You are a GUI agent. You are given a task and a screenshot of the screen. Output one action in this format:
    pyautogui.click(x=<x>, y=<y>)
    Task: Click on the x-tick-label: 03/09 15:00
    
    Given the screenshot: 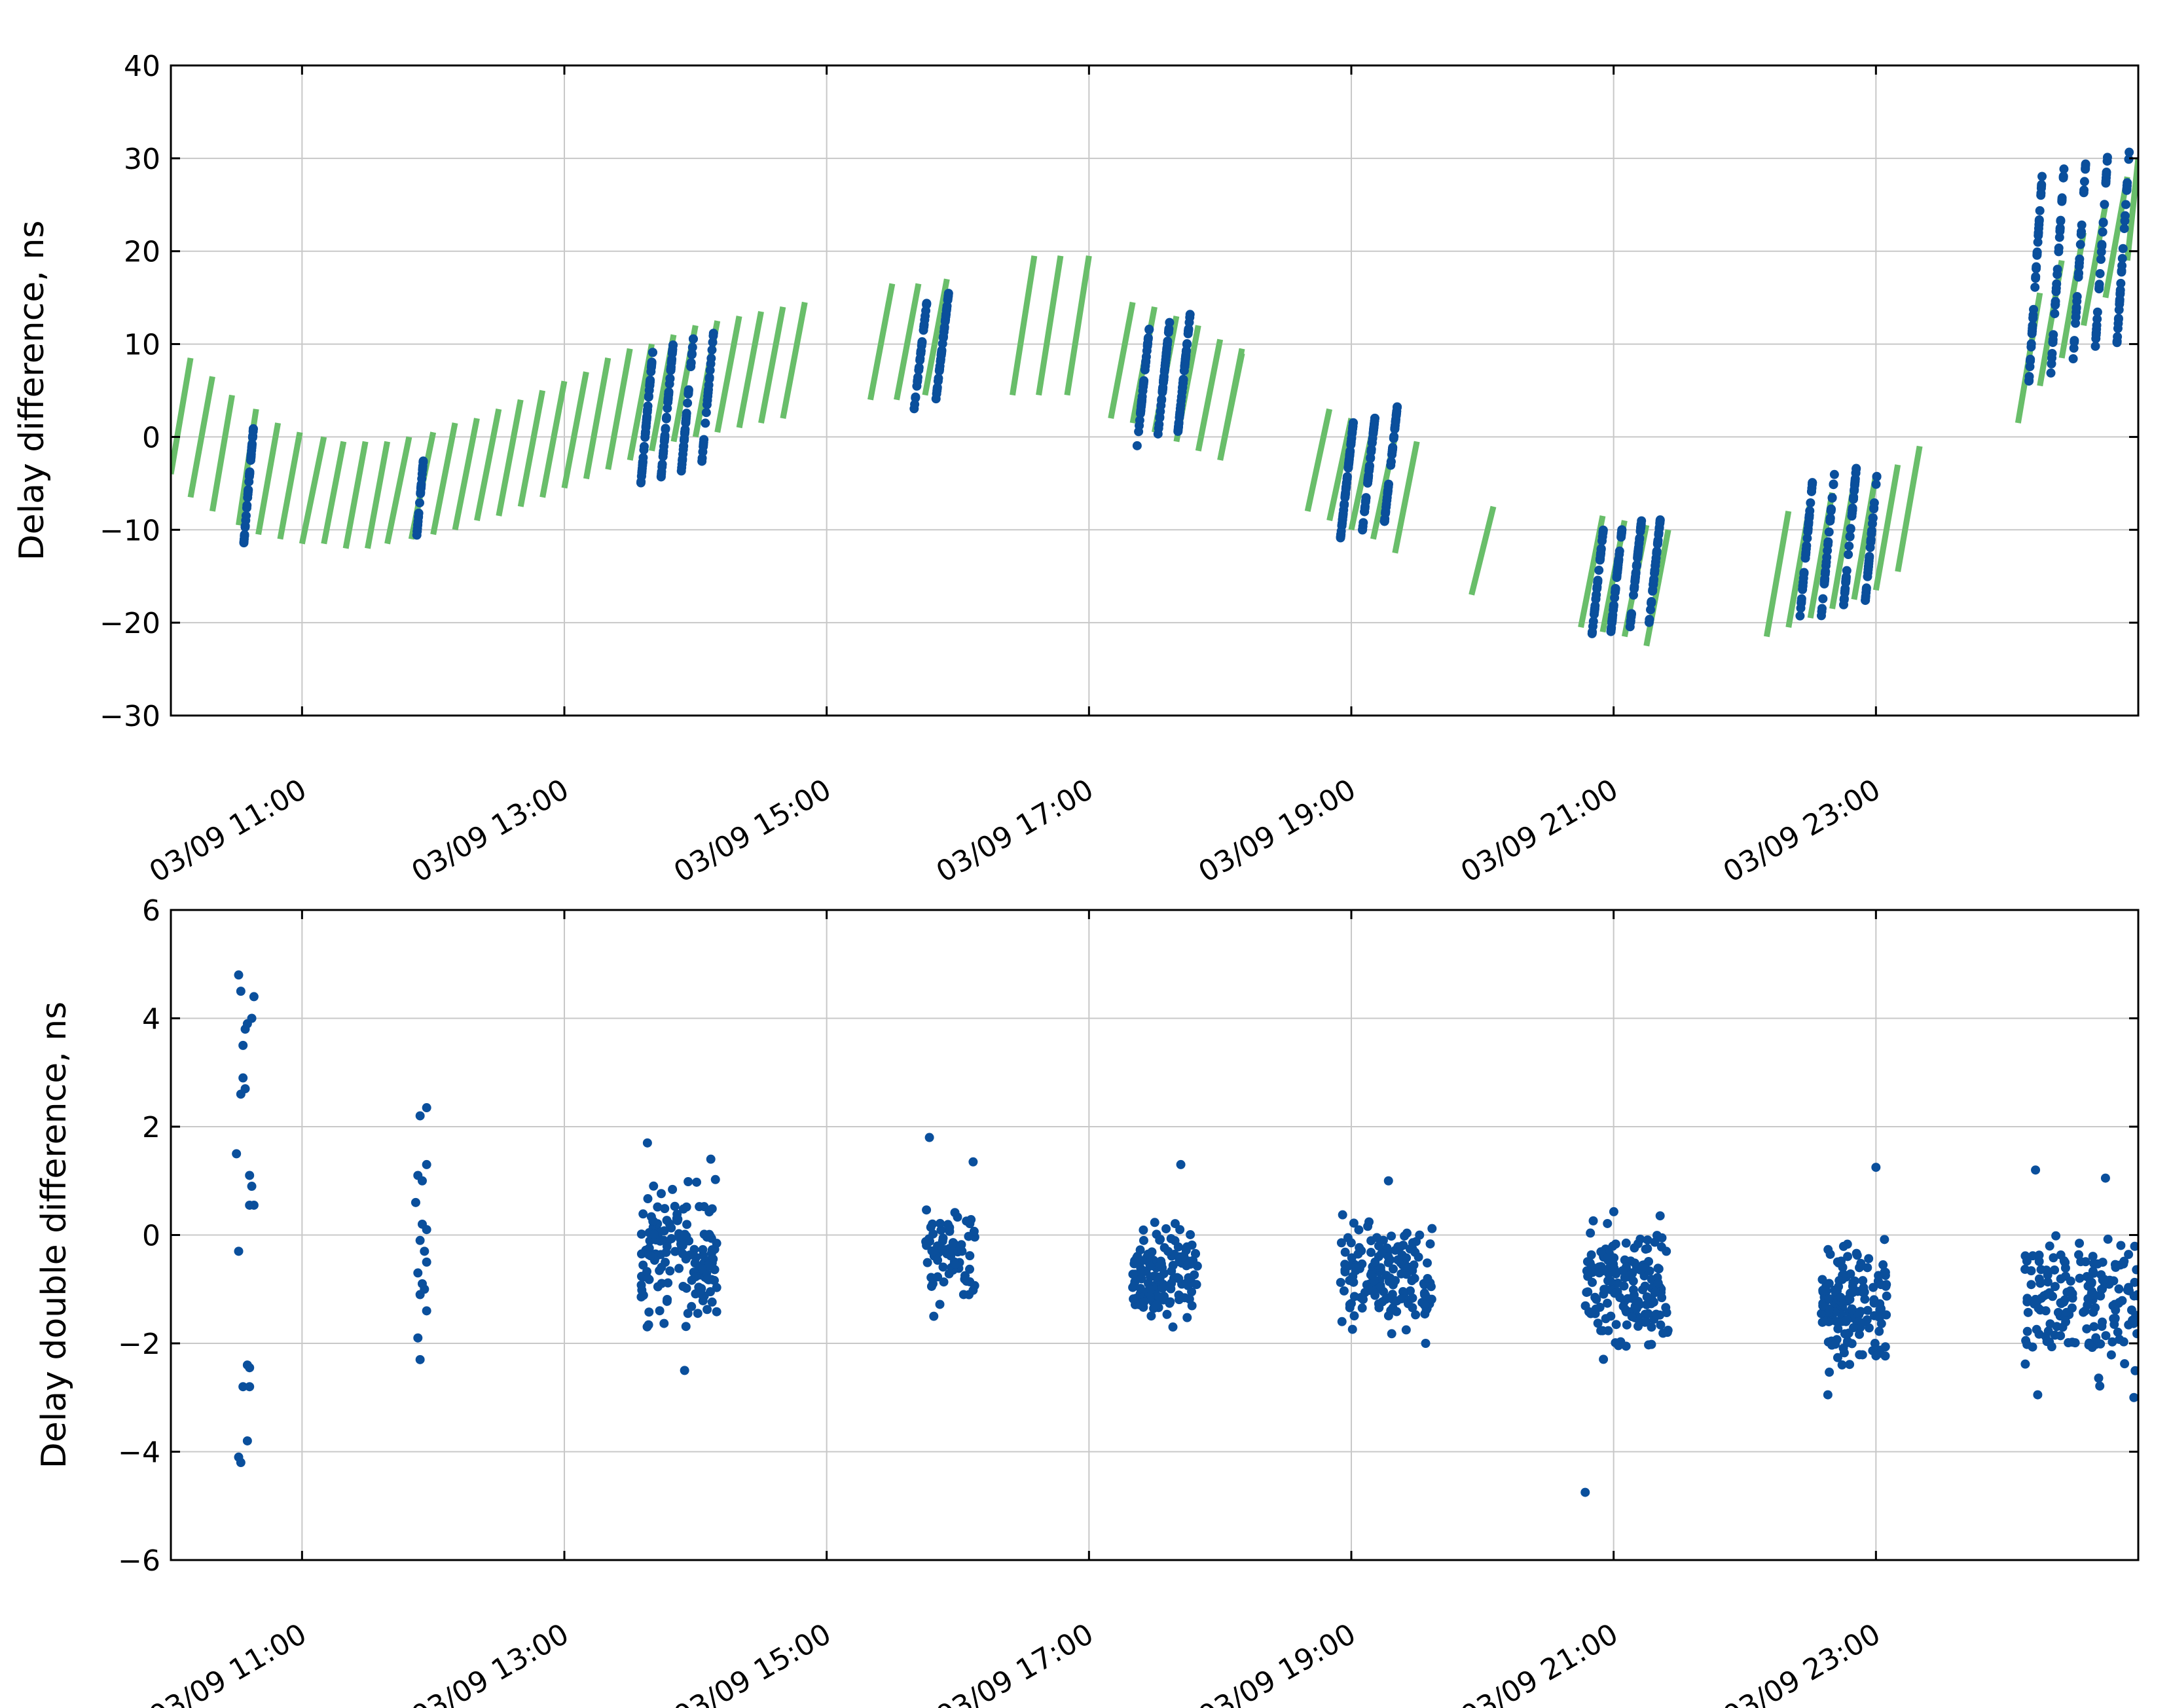 What is the action you would take?
    pyautogui.click(x=752, y=1662)
    